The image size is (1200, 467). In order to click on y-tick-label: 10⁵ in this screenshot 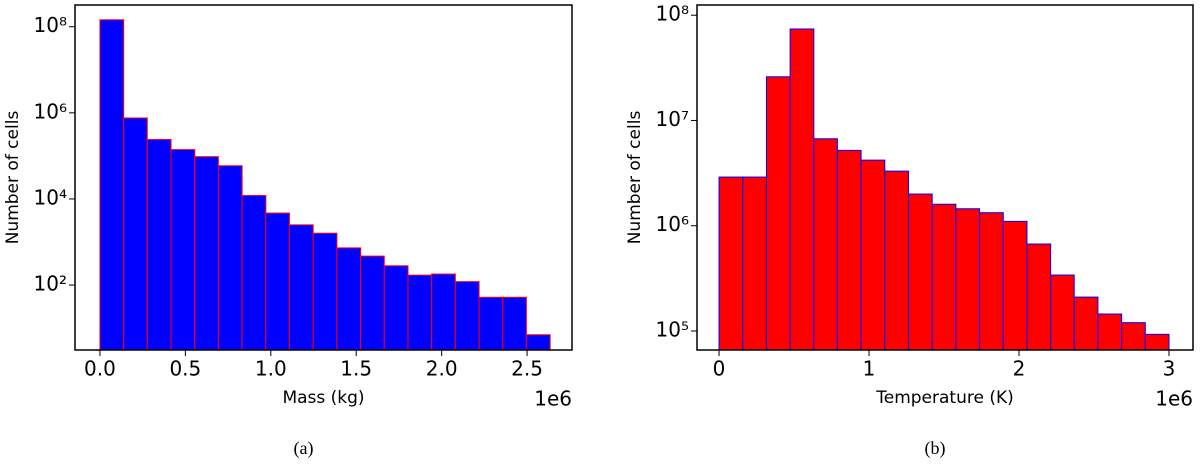, I will do `click(672, 330)`.